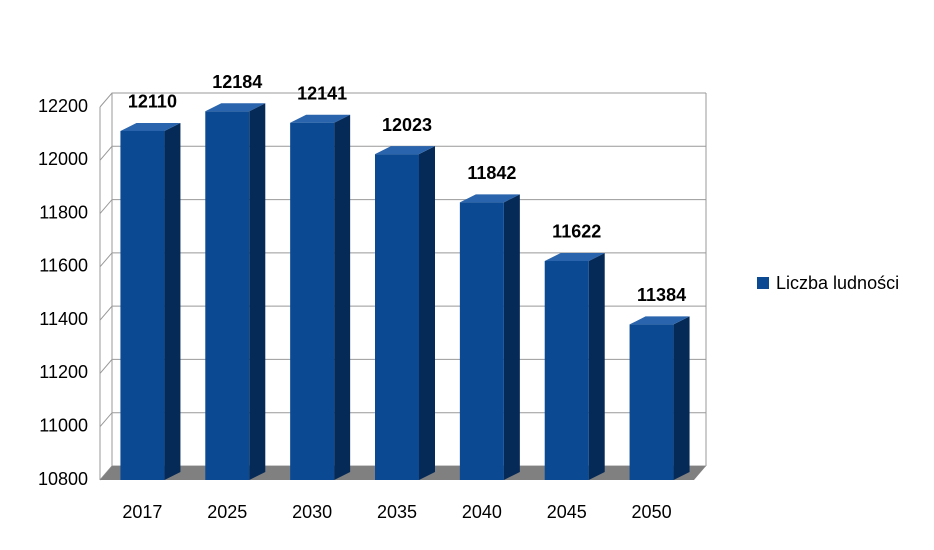  Describe the element at coordinates (63, 372) in the screenshot. I see `y-tick-label: 11200` at that location.